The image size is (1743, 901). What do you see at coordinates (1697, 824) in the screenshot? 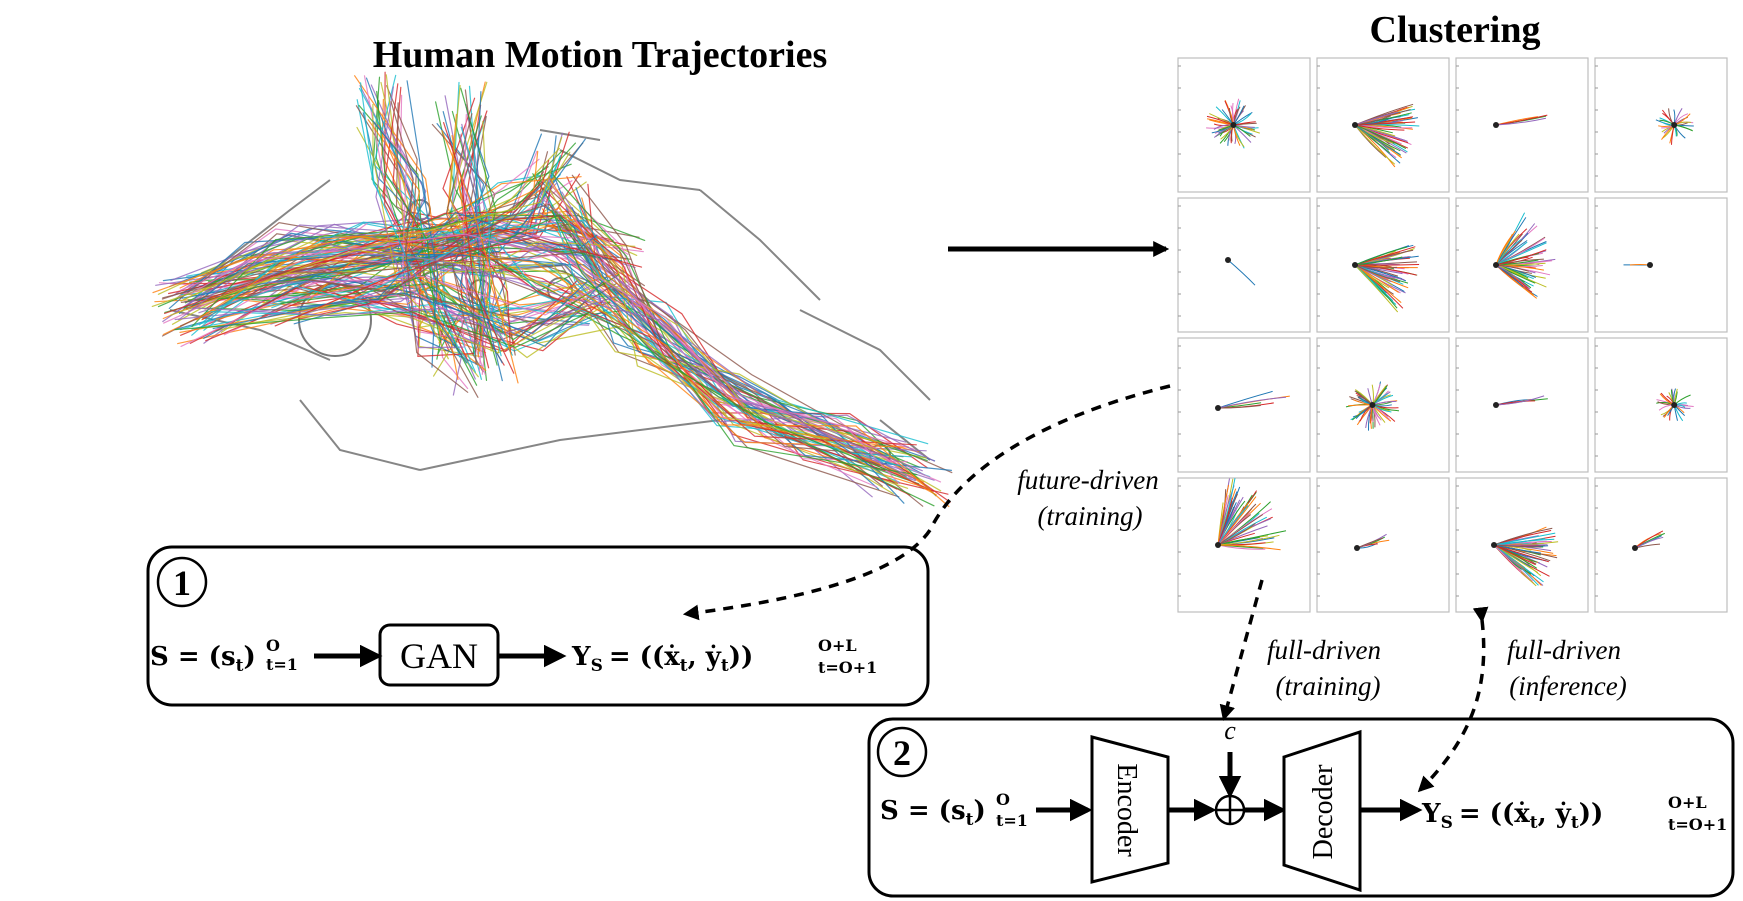
I see `panel-2-output-range: t=O+1` at bounding box center [1697, 824].